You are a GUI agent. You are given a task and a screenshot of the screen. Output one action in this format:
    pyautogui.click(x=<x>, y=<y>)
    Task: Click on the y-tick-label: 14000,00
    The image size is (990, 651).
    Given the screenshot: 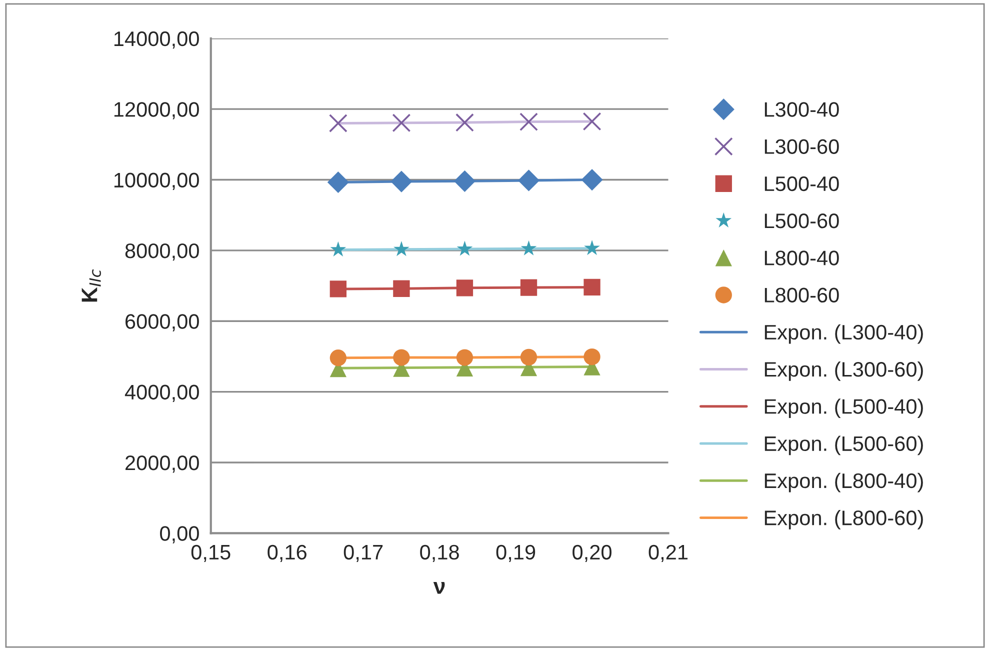 What is the action you would take?
    pyautogui.click(x=156, y=40)
    